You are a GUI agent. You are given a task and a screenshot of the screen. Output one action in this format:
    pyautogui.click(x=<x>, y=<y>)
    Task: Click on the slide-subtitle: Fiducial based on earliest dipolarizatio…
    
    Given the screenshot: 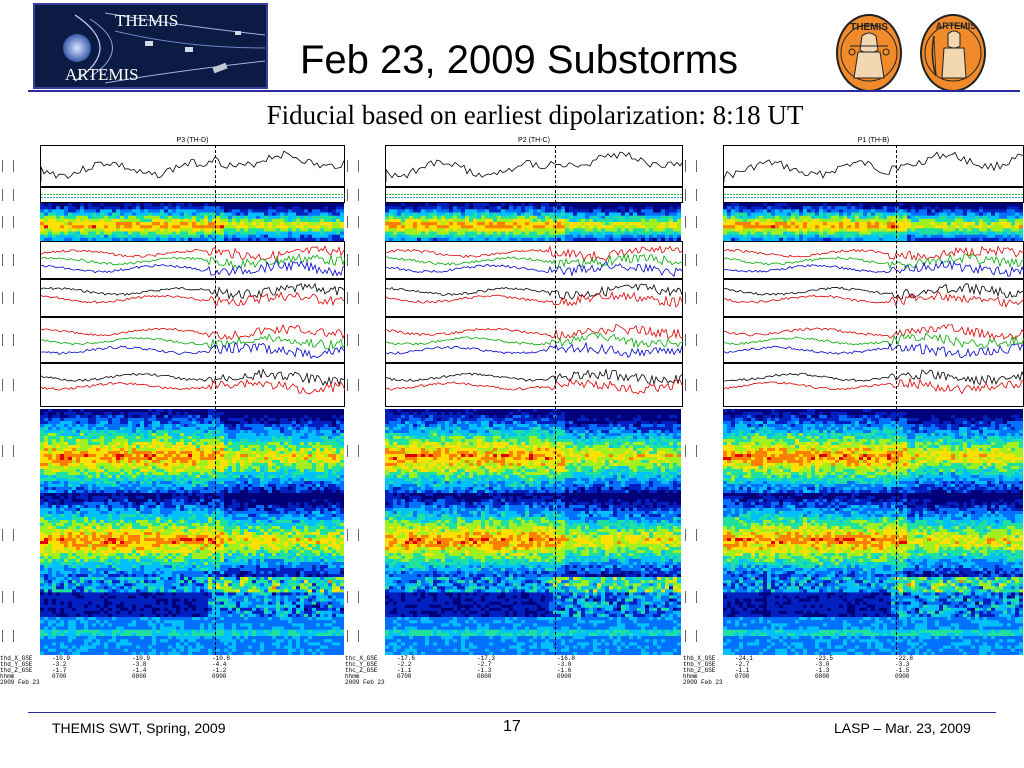 What is the action you would take?
    pyautogui.click(x=512, y=115)
    